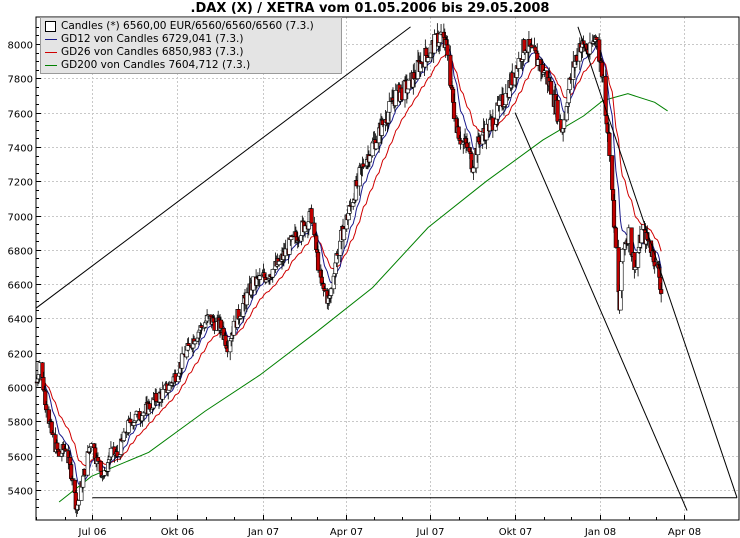 The image size is (740, 538). Describe the element at coordinates (600, 532) in the screenshot. I see `x-tick-label: Jan 08` at that location.